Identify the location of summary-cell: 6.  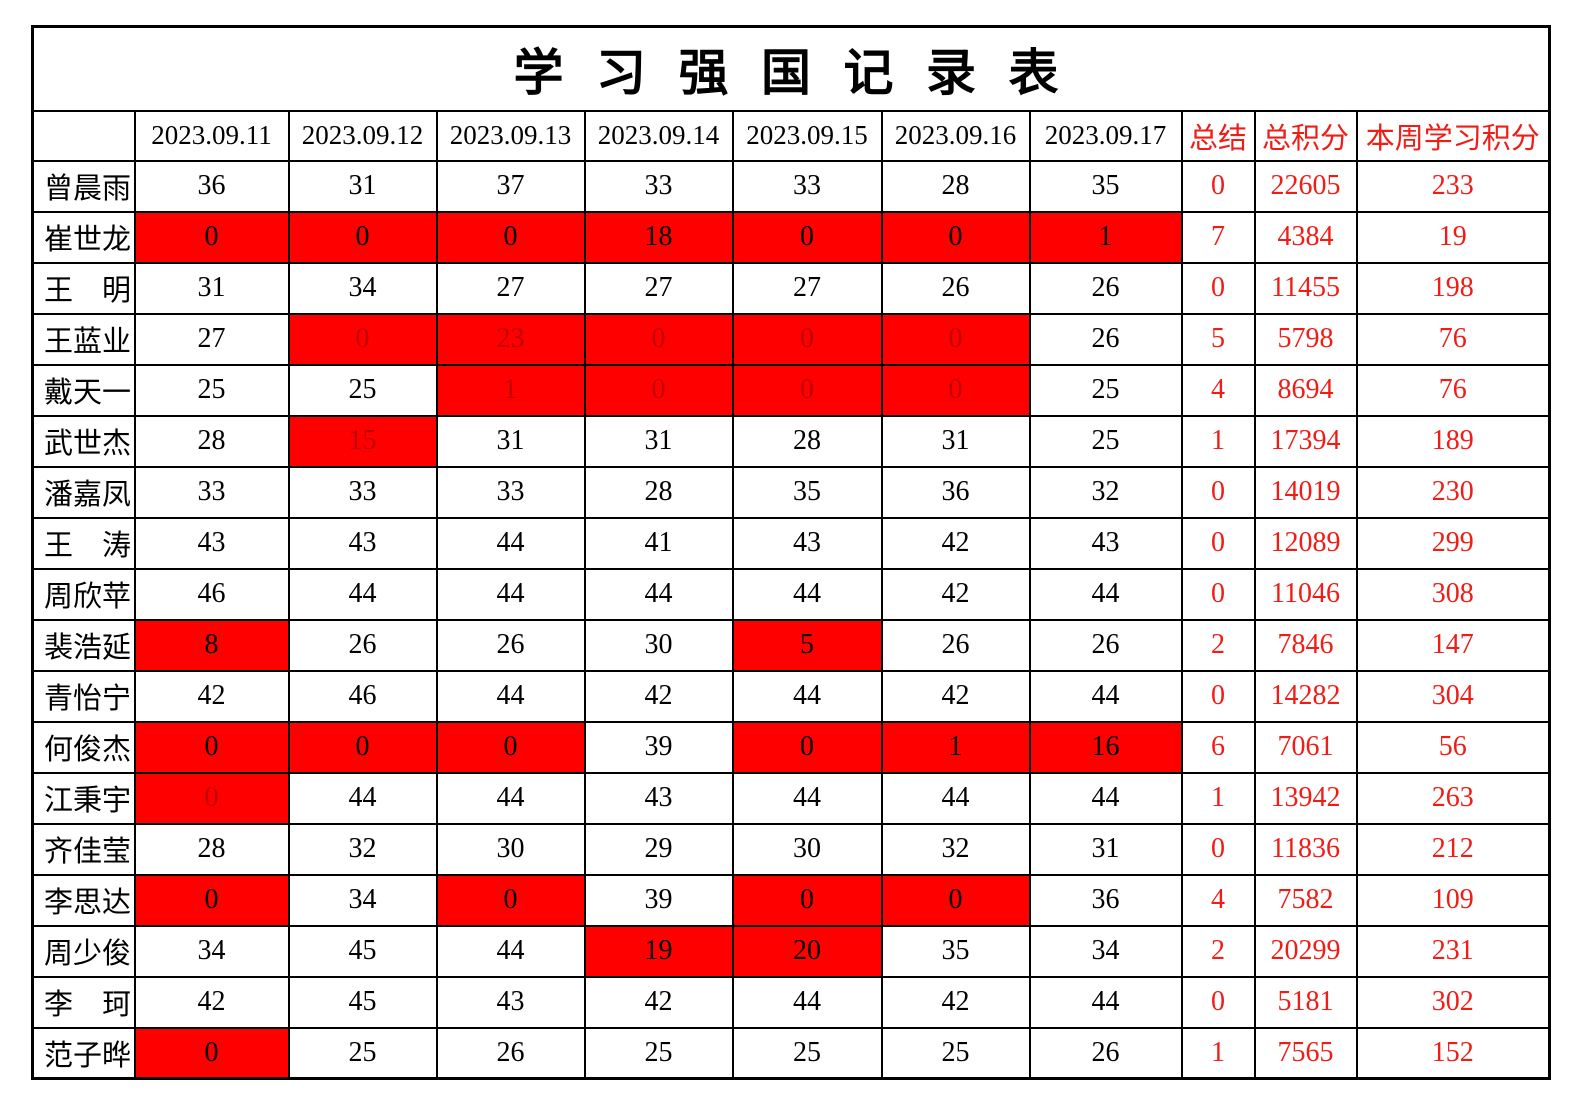
(1218, 747).